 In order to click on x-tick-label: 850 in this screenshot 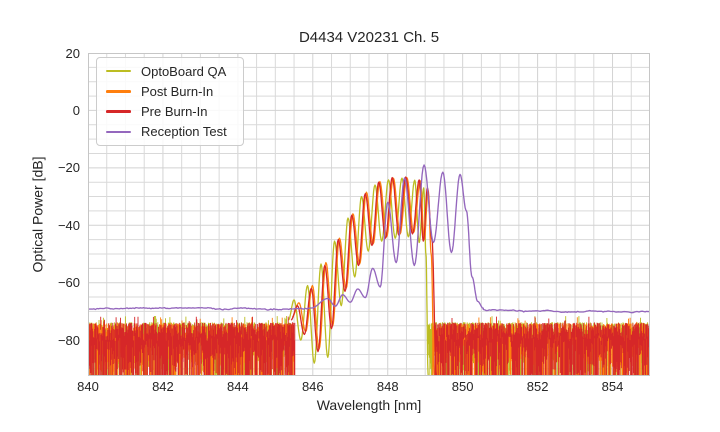, I will do `click(462, 386)`.